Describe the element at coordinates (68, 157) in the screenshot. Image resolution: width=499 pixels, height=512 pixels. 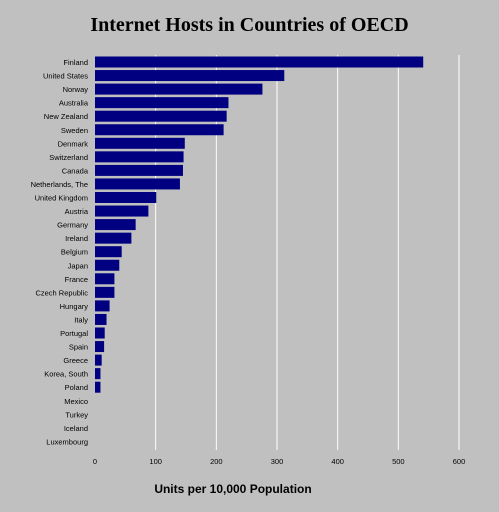
I see `category-label: Switzerland` at that location.